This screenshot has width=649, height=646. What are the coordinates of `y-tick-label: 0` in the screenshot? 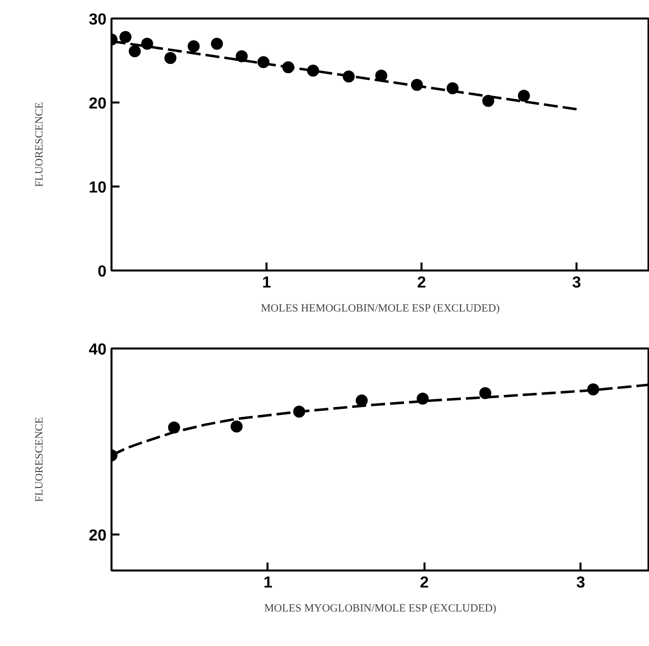 It's located at (102, 272).